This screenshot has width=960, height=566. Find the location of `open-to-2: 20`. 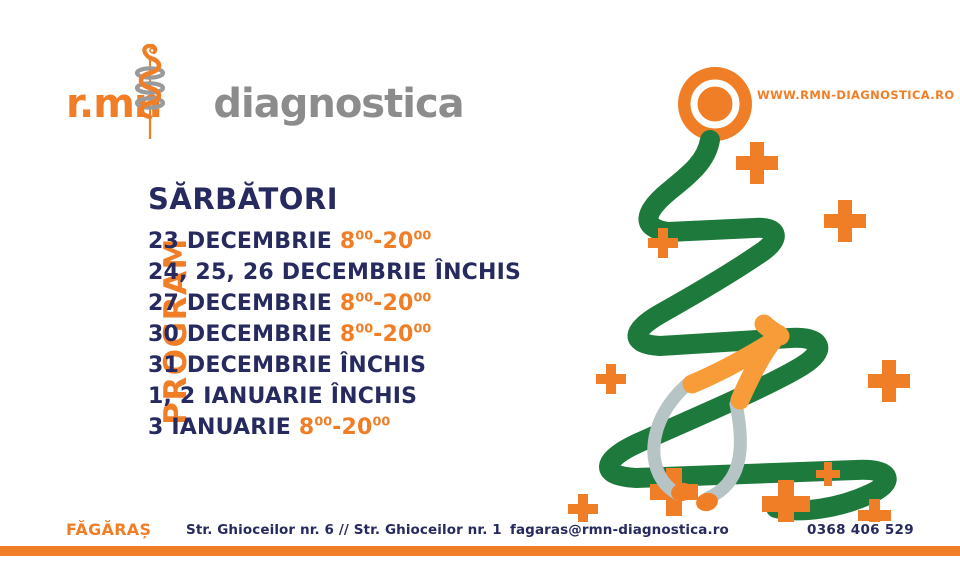

open-to-2: 20 is located at coordinates (398, 303).